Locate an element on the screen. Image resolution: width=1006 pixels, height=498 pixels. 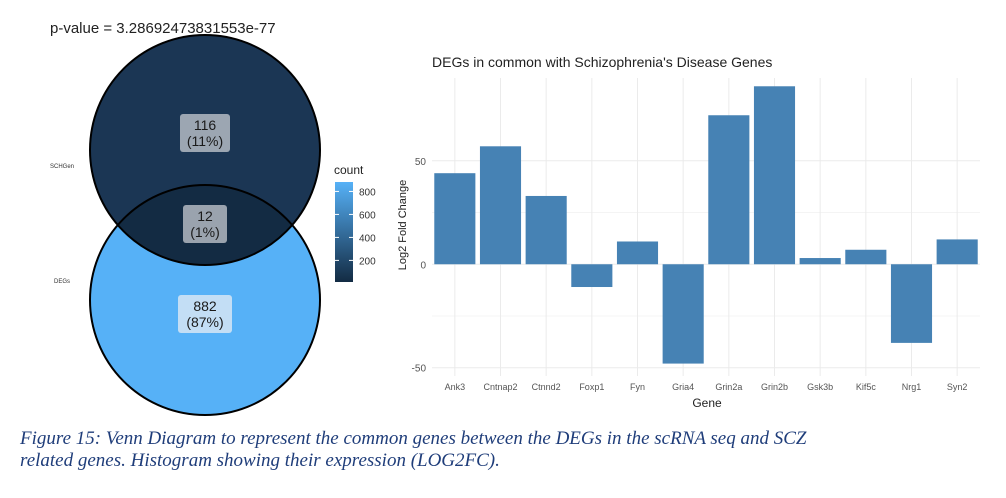
venn-pct-schgen: (11%) is located at coordinates (205, 141).